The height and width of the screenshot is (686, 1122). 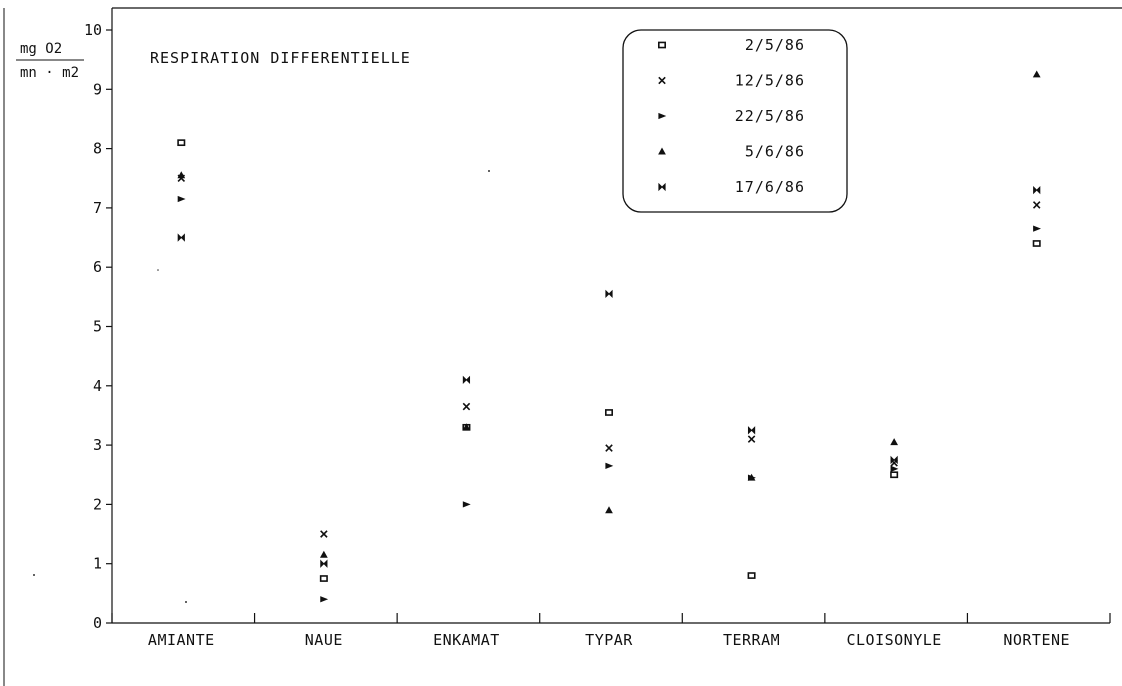 What do you see at coordinates (1036, 640) in the screenshot?
I see `x-category-label: NORTENE` at bounding box center [1036, 640].